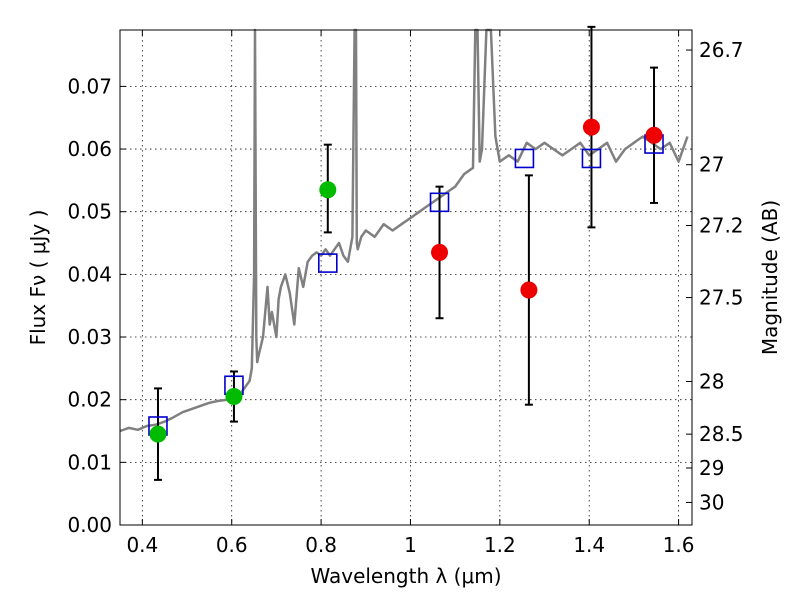 This screenshot has width=800, height=600. What do you see at coordinates (89, 400) in the screenshot?
I see `y-tick-label: 0.02` at bounding box center [89, 400].